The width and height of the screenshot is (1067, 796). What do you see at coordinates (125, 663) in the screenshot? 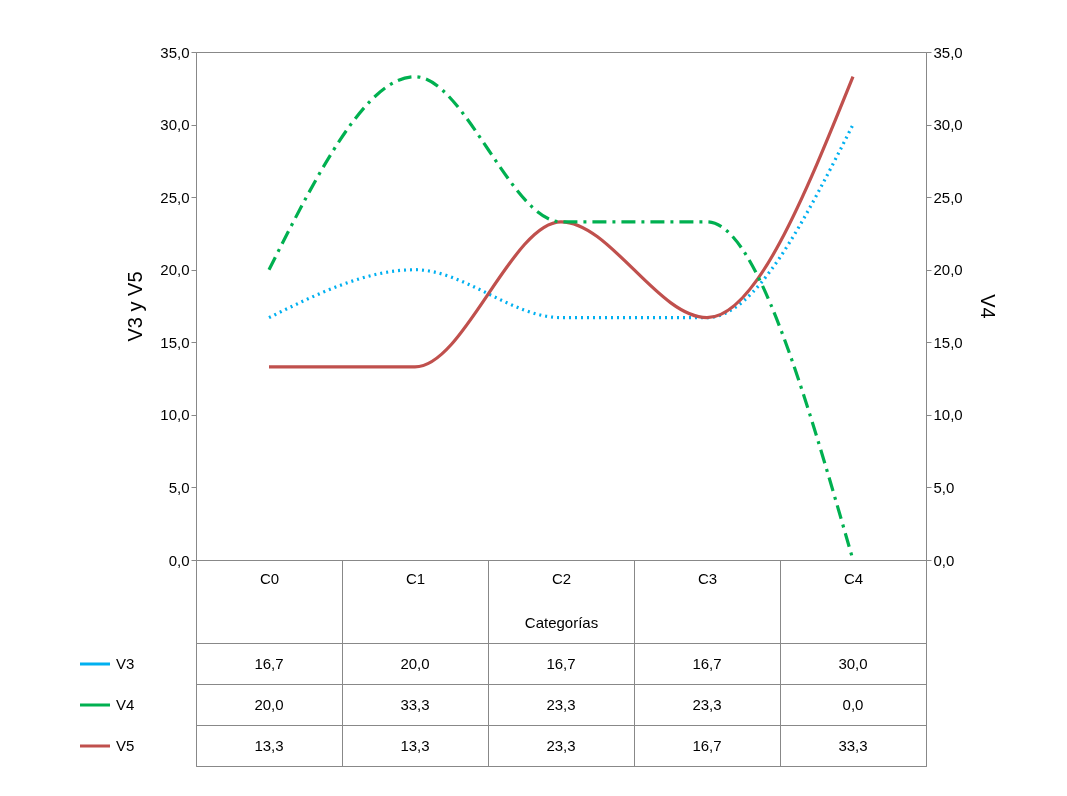
I see `legend-label: V3` at bounding box center [125, 663].